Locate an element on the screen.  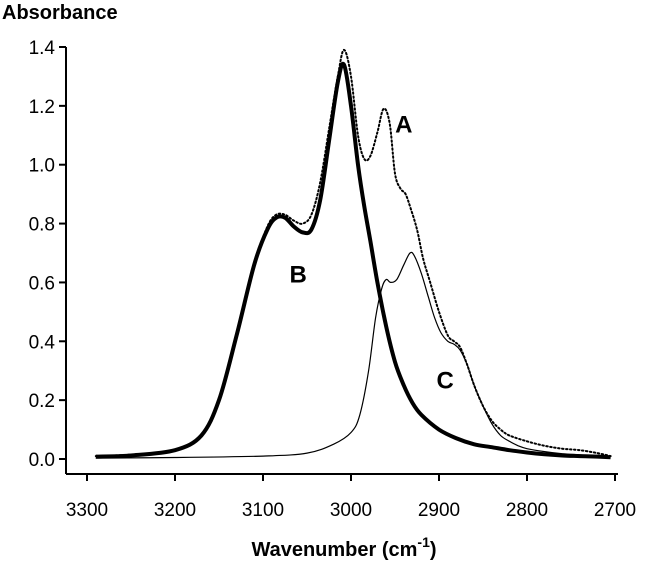
y-axis-title: Absorbance is located at coordinates (60, 13).